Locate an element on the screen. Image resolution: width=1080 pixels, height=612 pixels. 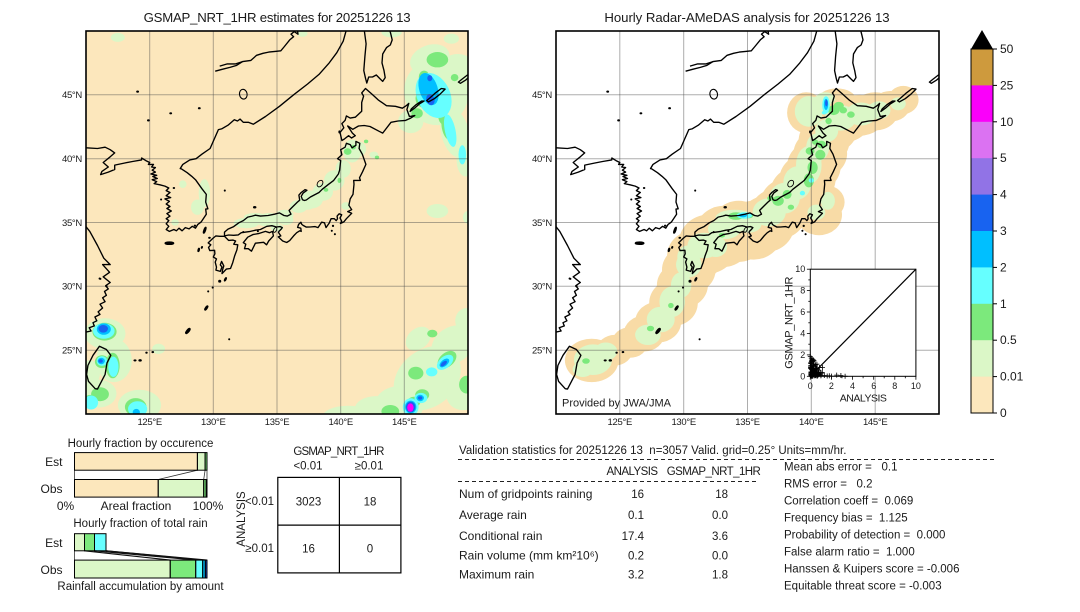
svg-text: 3 is located at coordinates (1003, 231).